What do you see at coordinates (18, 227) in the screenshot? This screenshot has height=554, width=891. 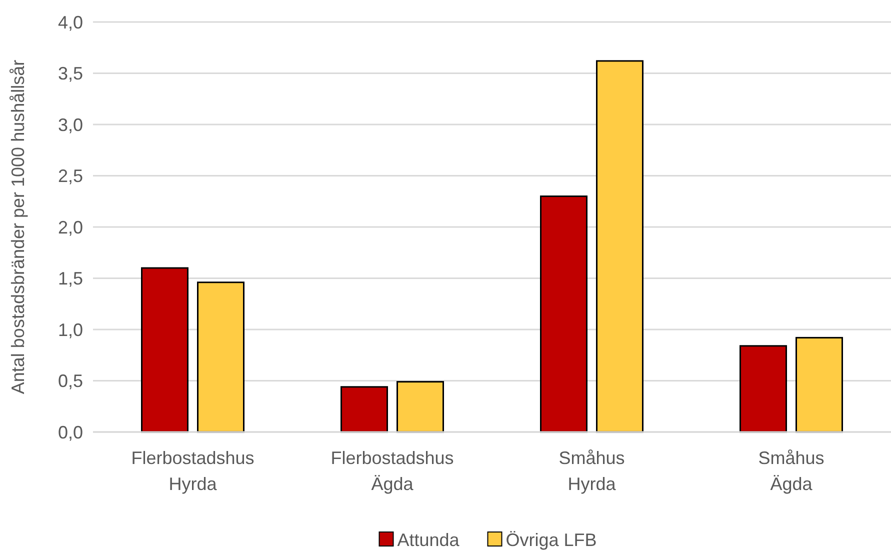 I see `y-axis-title: Antal bostadsbränder per 1000 hushållsår` at bounding box center [18, 227].